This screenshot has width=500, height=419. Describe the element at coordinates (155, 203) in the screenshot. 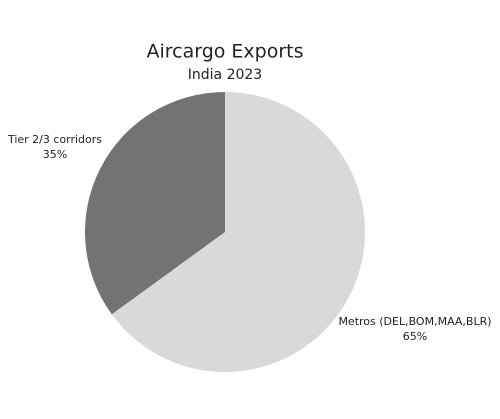

I see `pie-slice` at that location.